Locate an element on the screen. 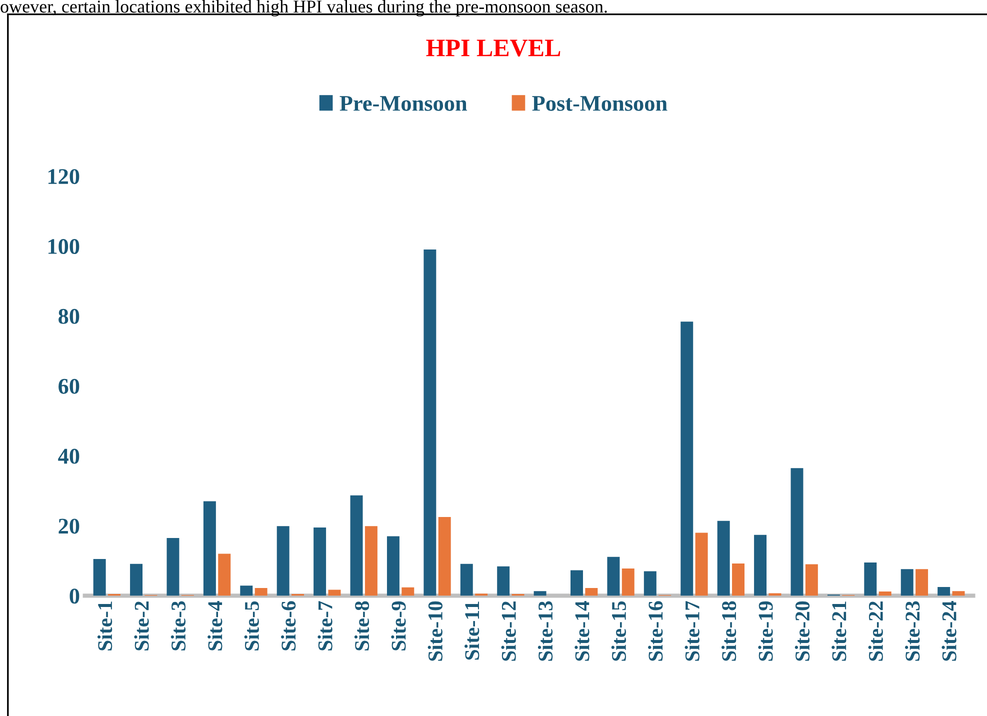 The height and width of the screenshot is (716, 987). x-tick-label: Site-4 is located at coordinates (215, 625).